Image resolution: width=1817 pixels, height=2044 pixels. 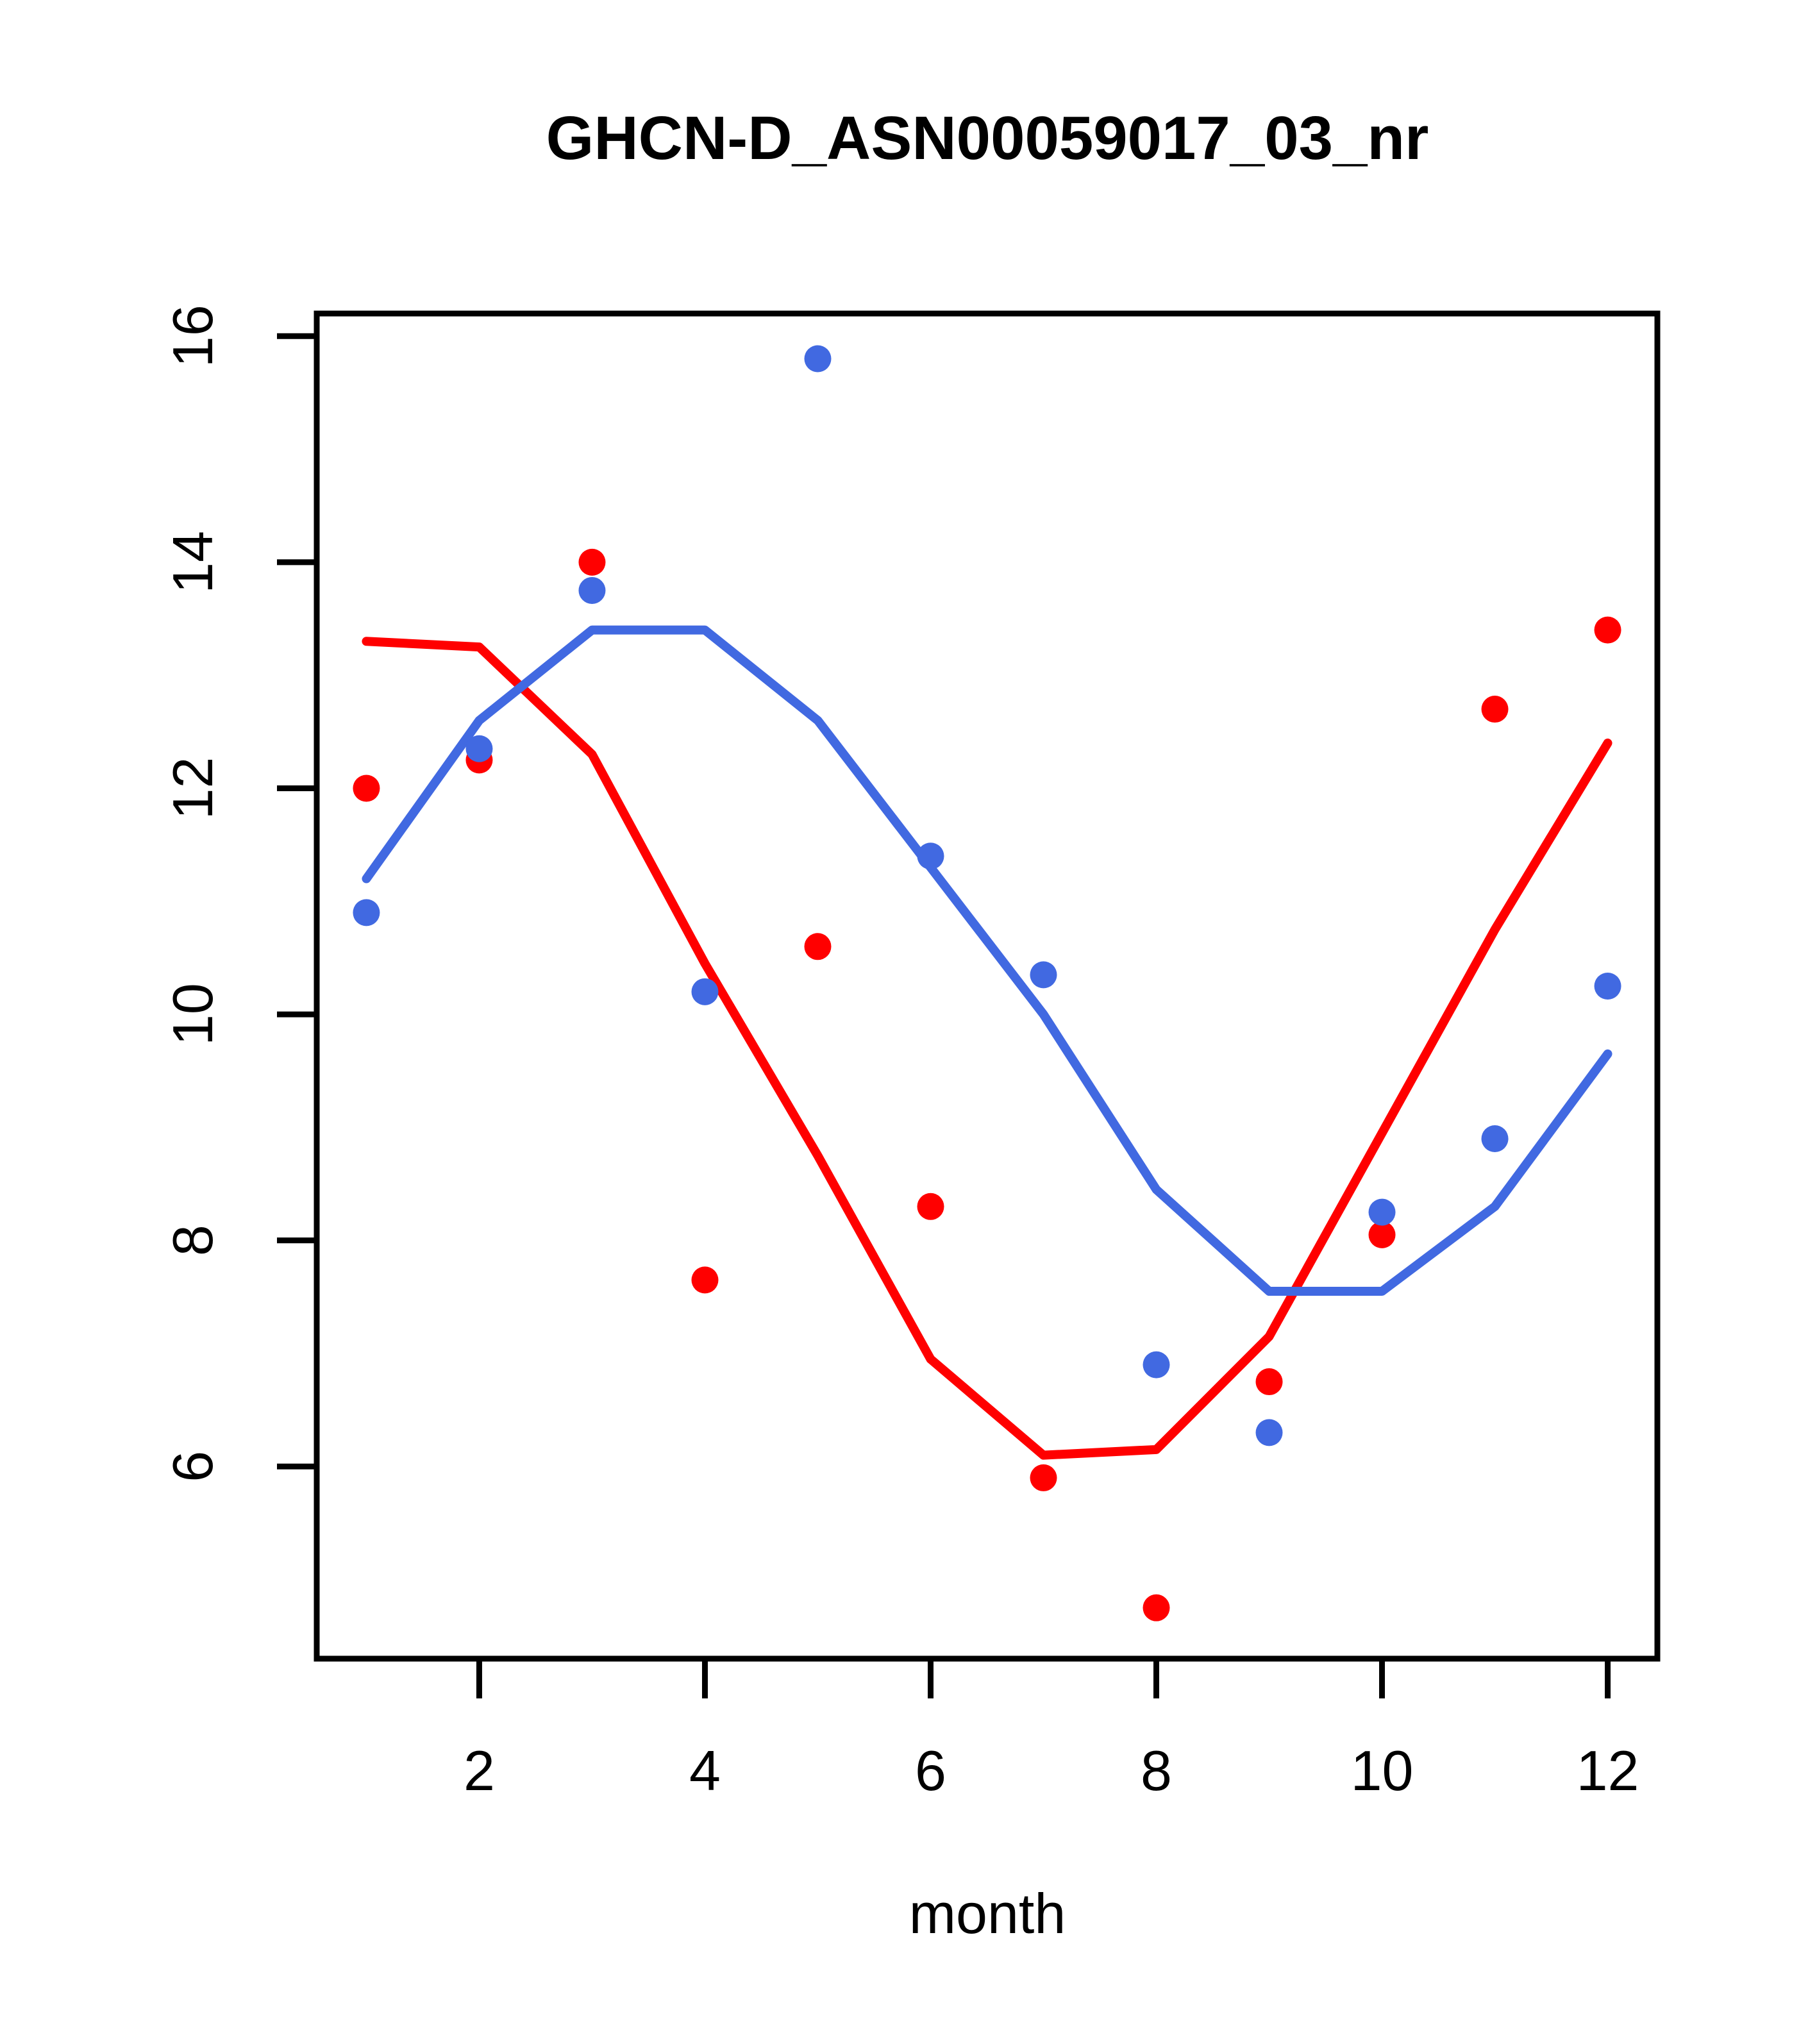 I want to click on x-tick-label: 12, so click(x=1608, y=1770).